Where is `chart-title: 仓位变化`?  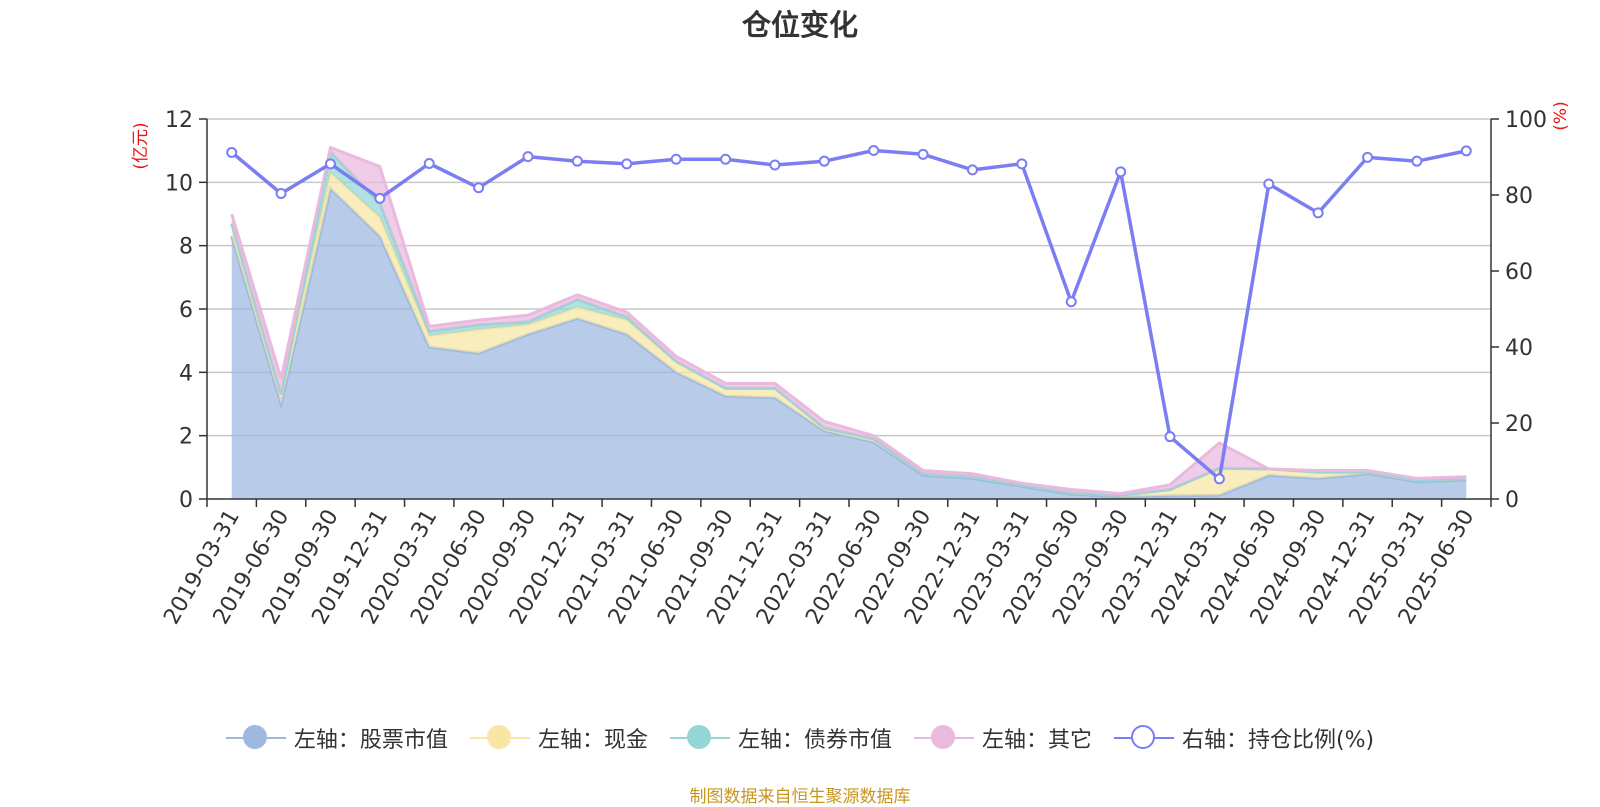
chart-title: 仓位变化 is located at coordinates (799, 25).